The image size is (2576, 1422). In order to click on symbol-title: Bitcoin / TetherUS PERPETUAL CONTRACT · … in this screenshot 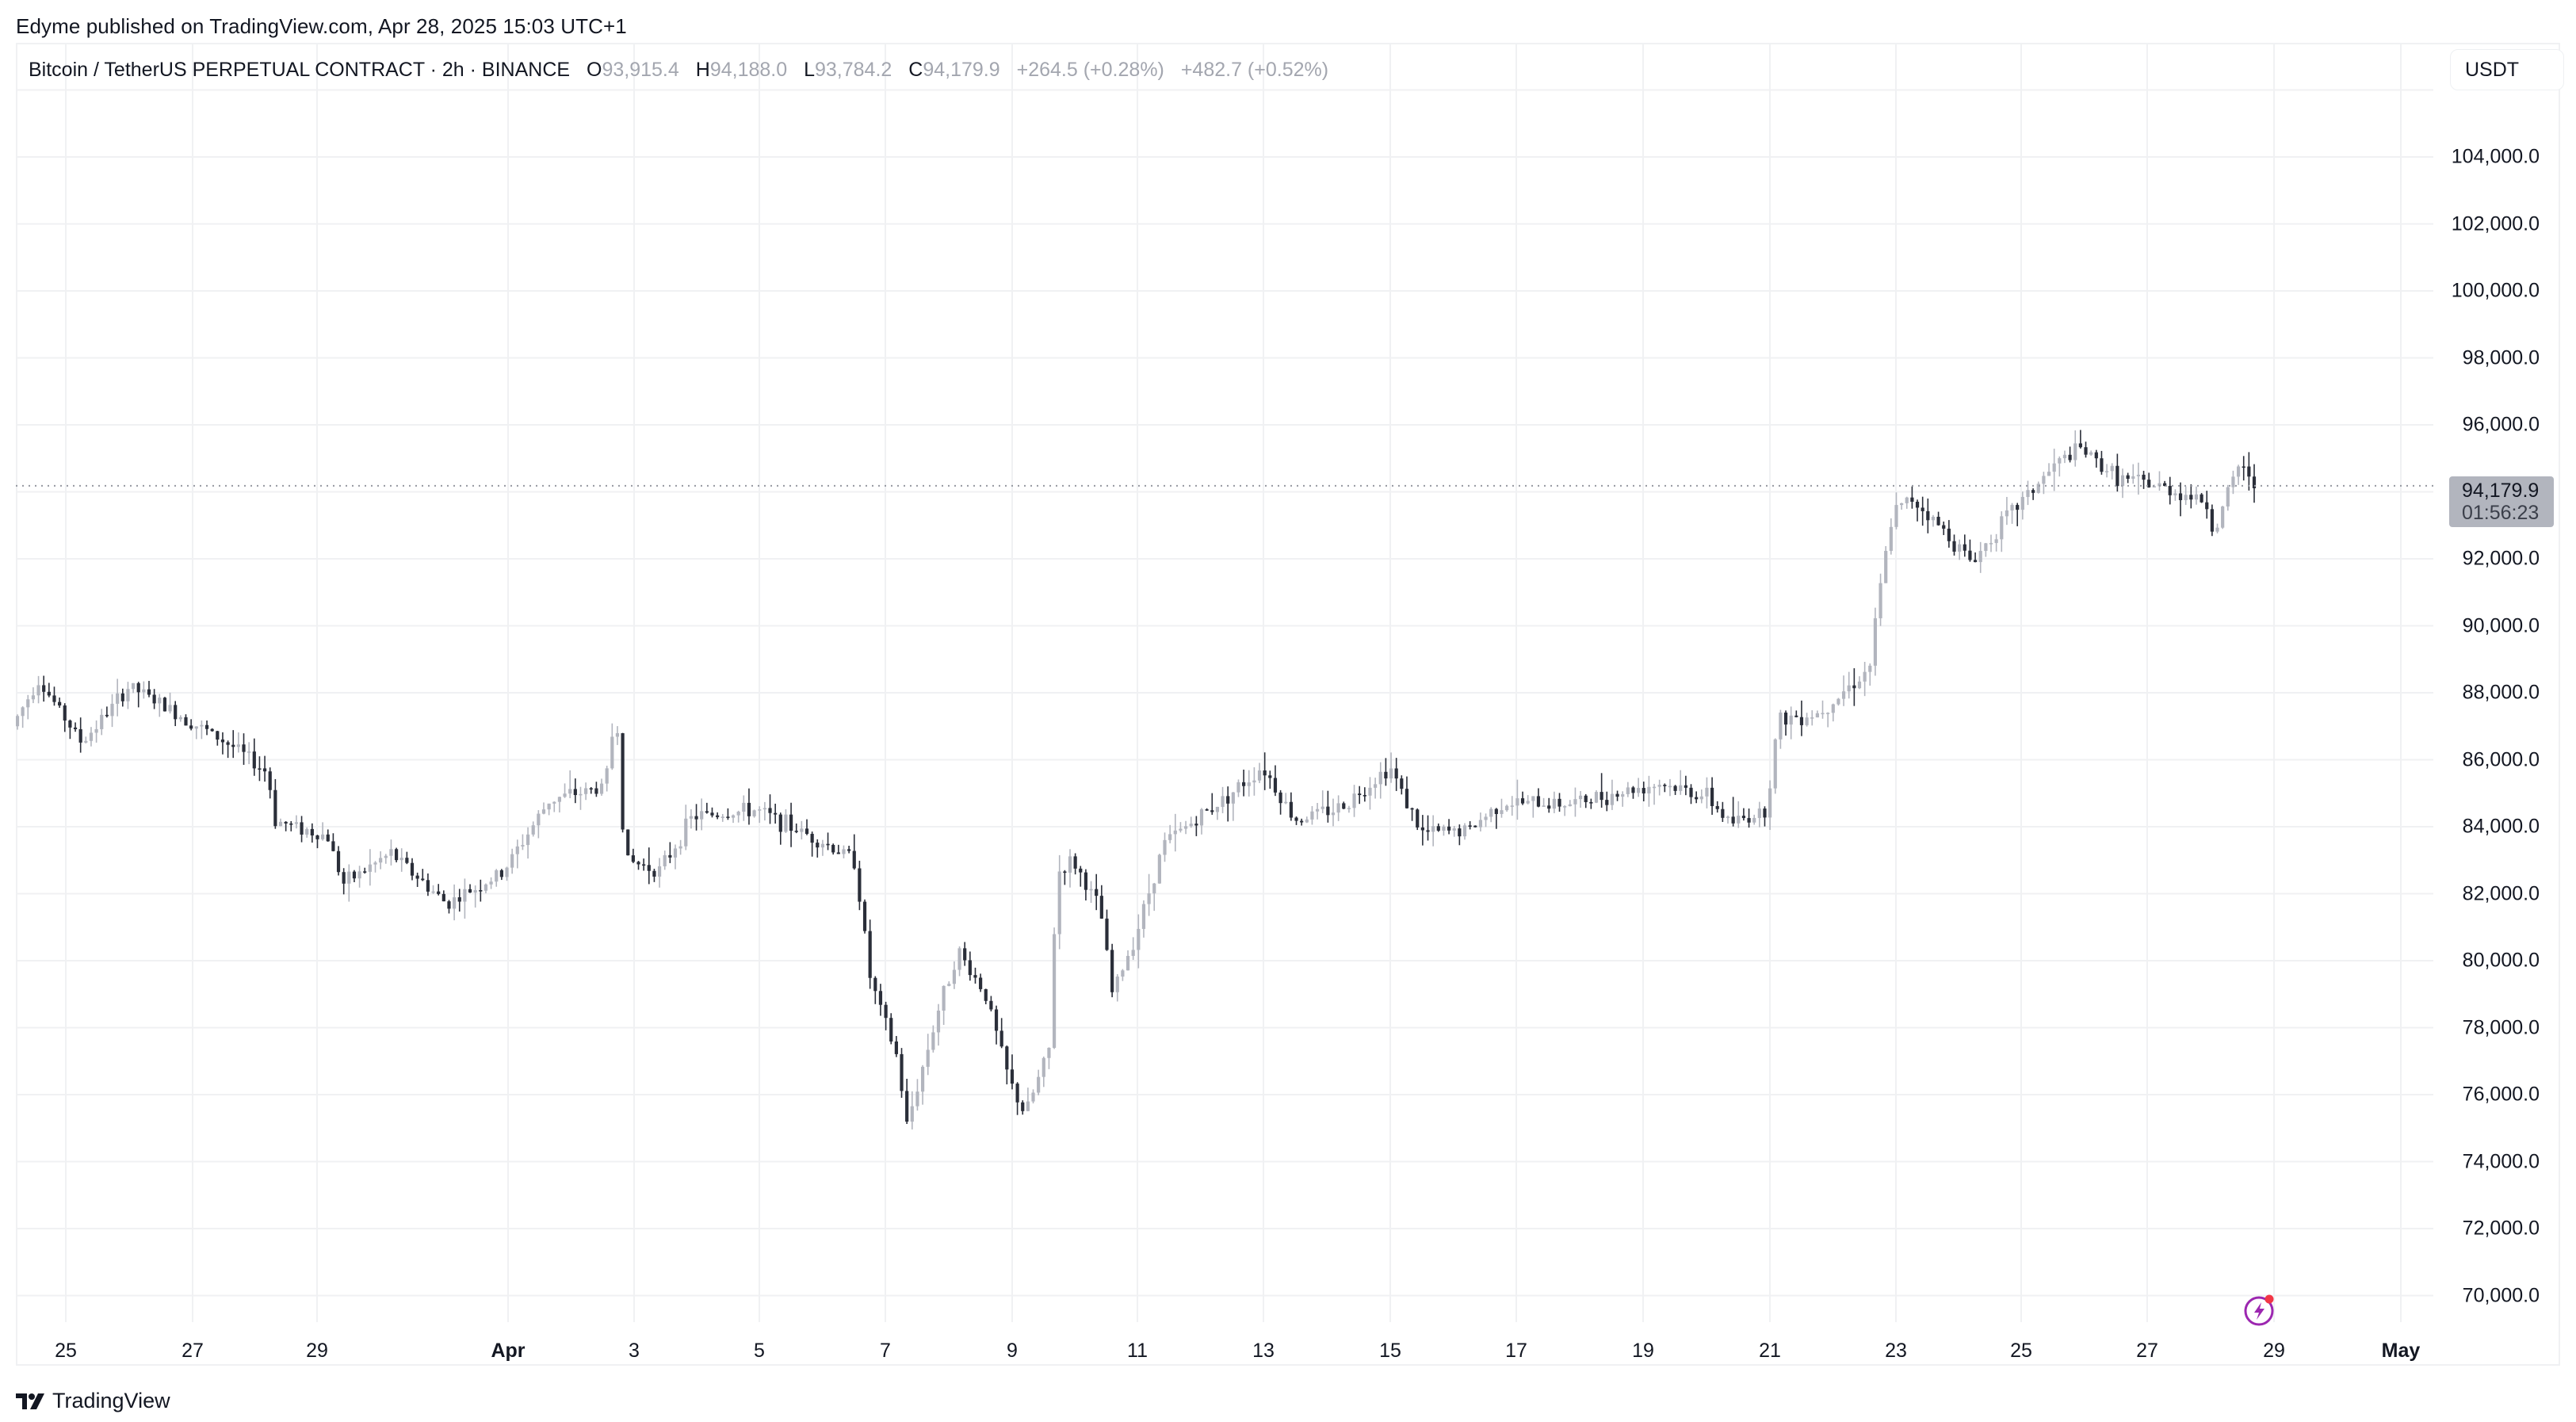, I will do `click(300, 70)`.